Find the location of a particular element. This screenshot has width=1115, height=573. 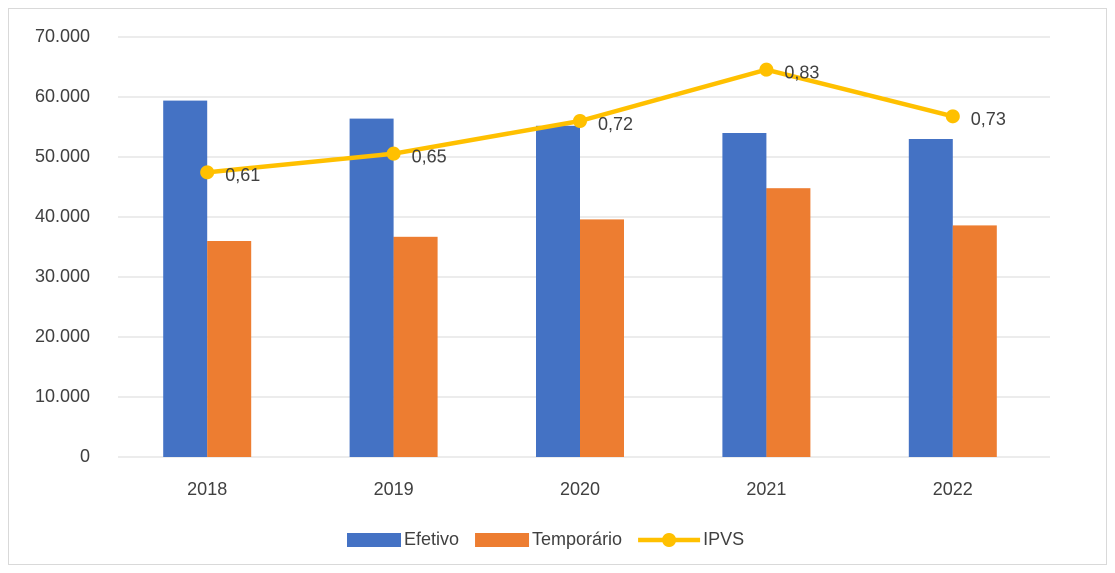

data-label: 0,83 is located at coordinates (801, 72).